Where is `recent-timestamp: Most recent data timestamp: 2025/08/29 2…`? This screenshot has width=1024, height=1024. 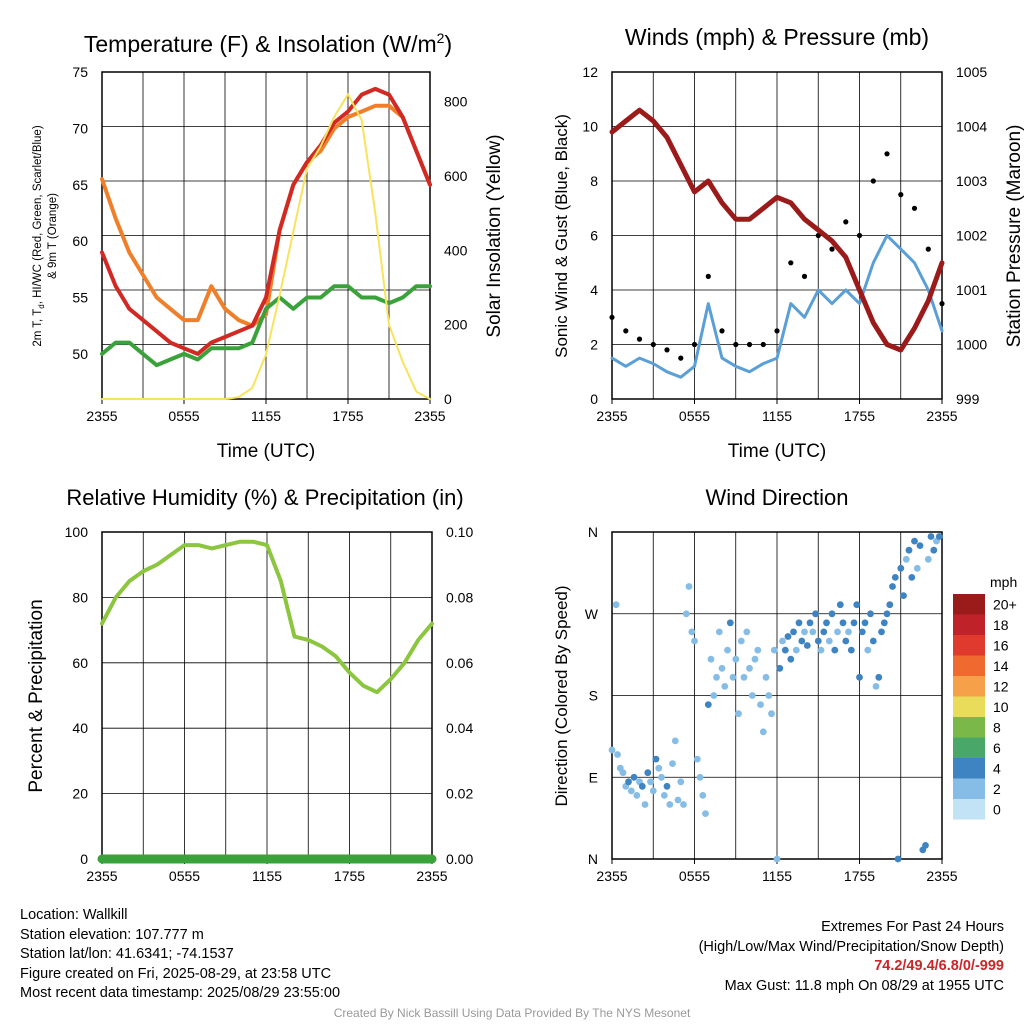
recent-timestamp: Most recent data timestamp: 2025/08/29 2… is located at coordinates (180, 993).